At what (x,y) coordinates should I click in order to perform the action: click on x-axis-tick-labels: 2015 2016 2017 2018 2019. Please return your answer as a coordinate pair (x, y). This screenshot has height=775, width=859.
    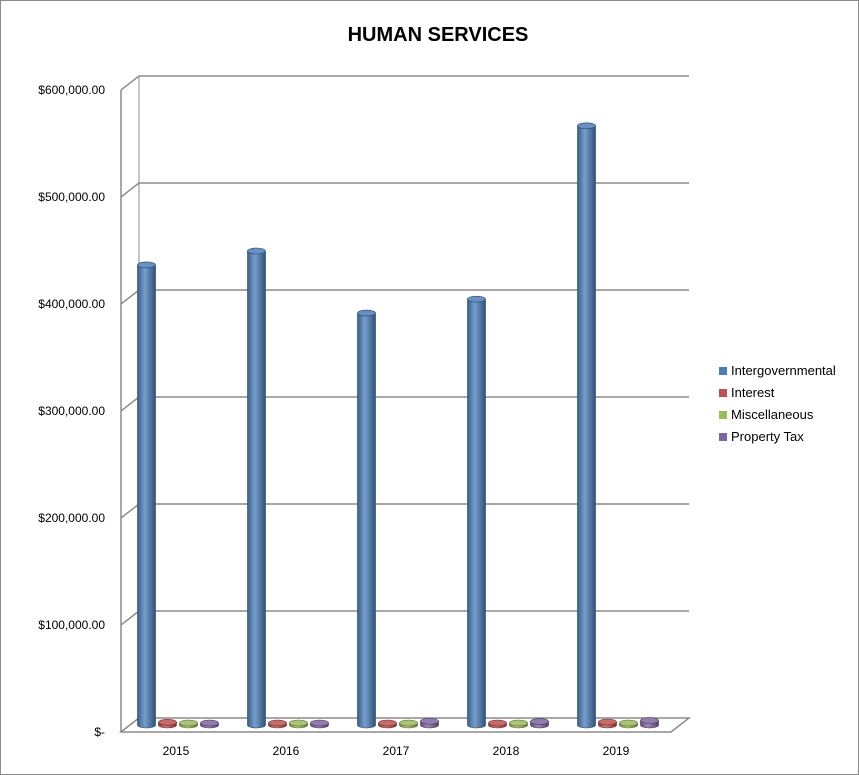
    Looking at the image, I should click on (396, 751).